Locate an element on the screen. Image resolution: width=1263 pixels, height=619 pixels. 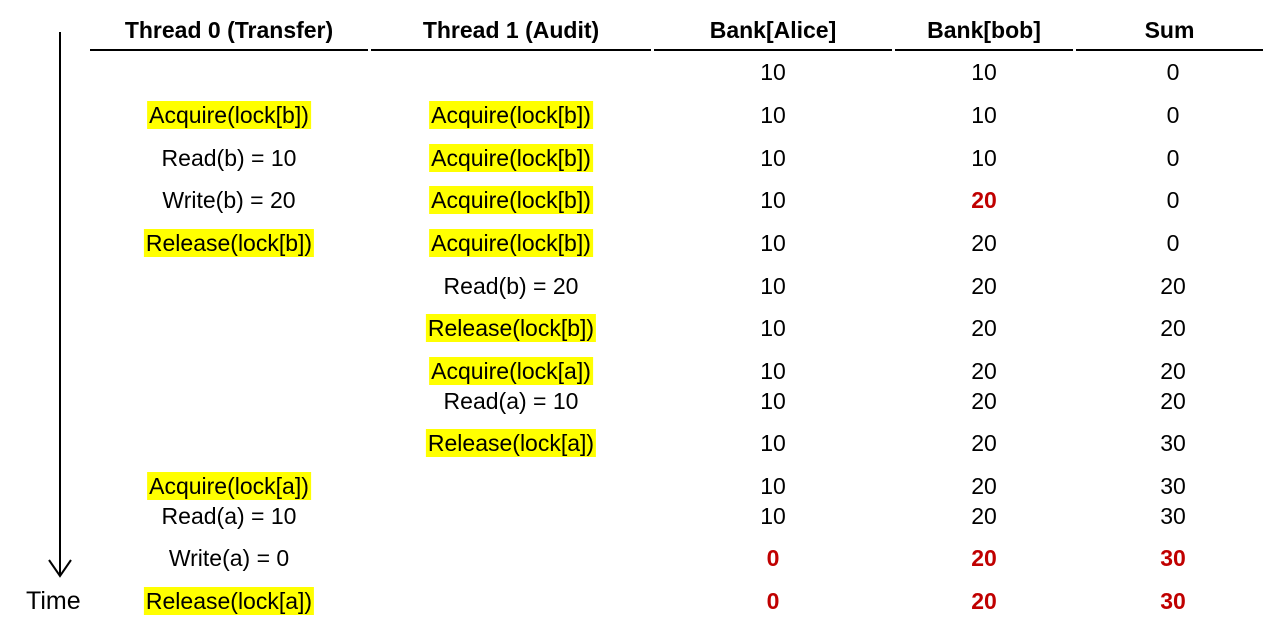
time-label: Time is located at coordinates (53, 601).